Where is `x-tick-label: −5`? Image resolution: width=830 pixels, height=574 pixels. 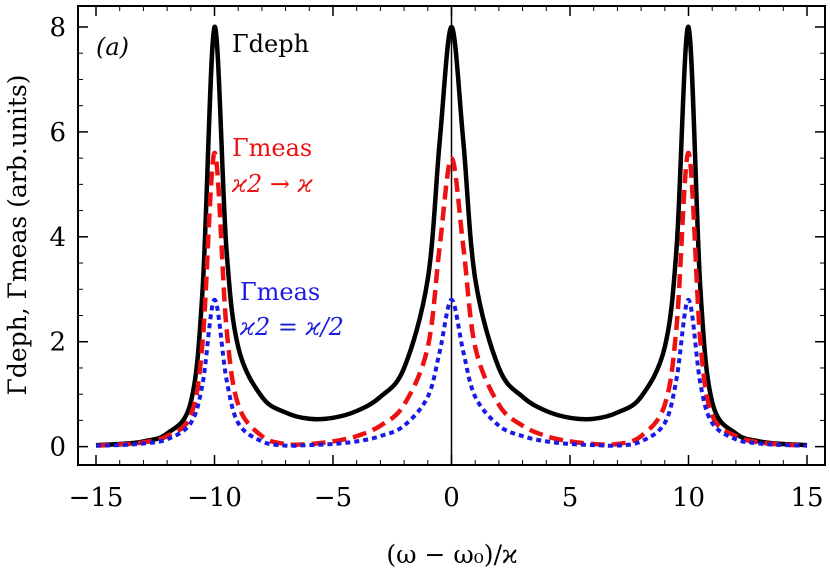
x-tick-label: −5 is located at coordinates (333, 498).